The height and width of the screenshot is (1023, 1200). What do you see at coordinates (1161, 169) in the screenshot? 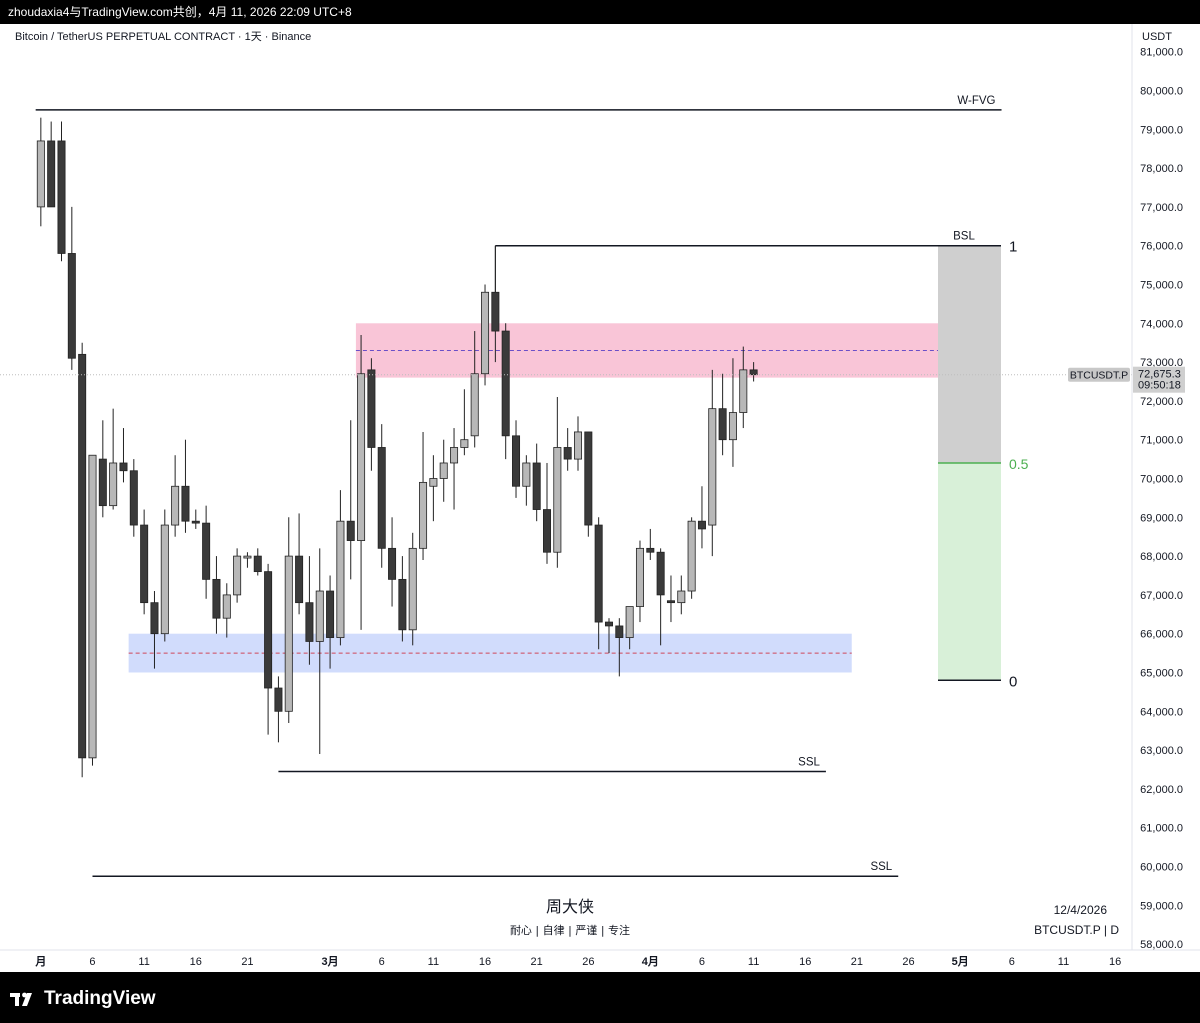
I see `y-tick-label: 78,000.0` at bounding box center [1161, 169].